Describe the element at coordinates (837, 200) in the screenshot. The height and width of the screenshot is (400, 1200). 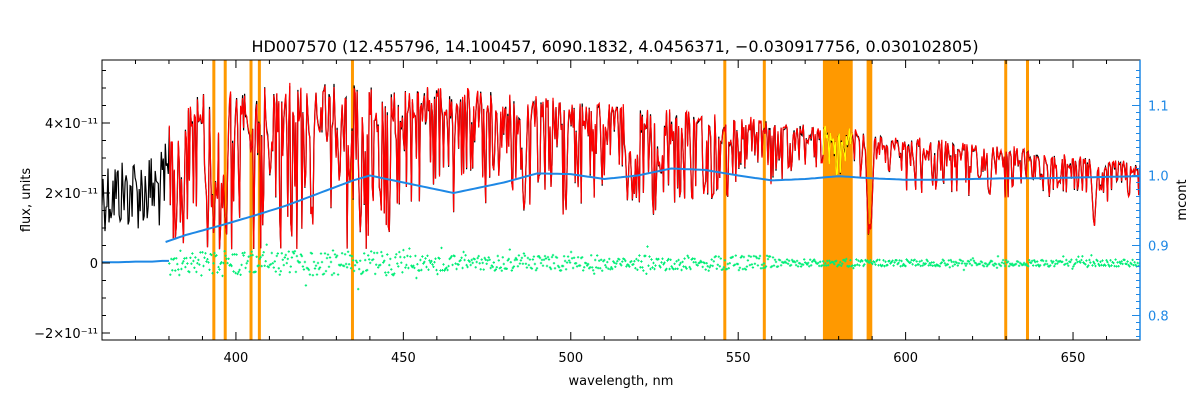
I see `mask-band` at that location.